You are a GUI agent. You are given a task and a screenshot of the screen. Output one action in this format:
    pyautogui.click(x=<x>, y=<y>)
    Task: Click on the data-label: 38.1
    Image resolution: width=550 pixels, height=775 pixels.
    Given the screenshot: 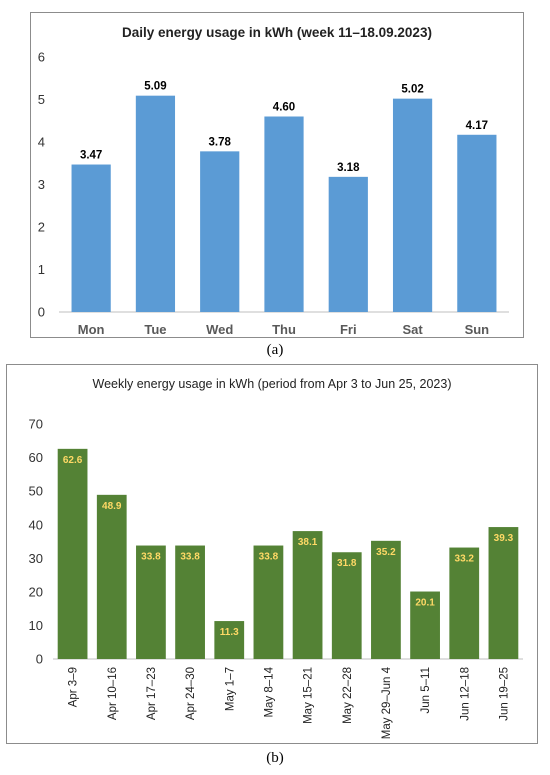 What is the action you would take?
    pyautogui.click(x=308, y=542)
    